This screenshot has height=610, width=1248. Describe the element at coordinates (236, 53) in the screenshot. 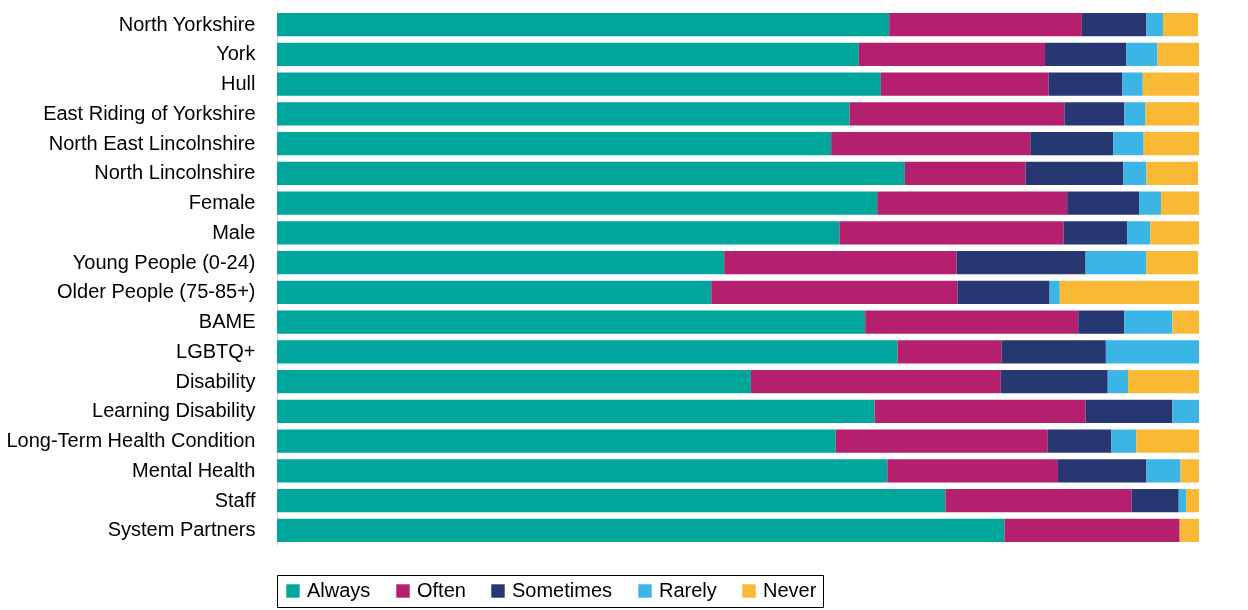

I see `y-tick-label: York` at that location.